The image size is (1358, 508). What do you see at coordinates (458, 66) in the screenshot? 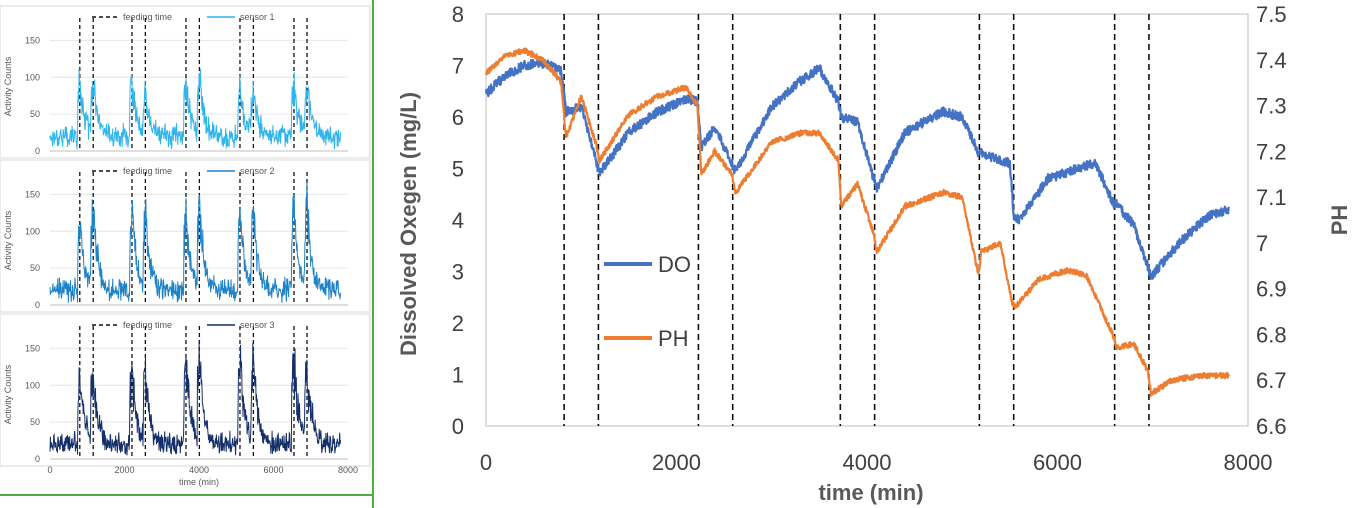
I see `y-tick-label: 7` at bounding box center [458, 66].